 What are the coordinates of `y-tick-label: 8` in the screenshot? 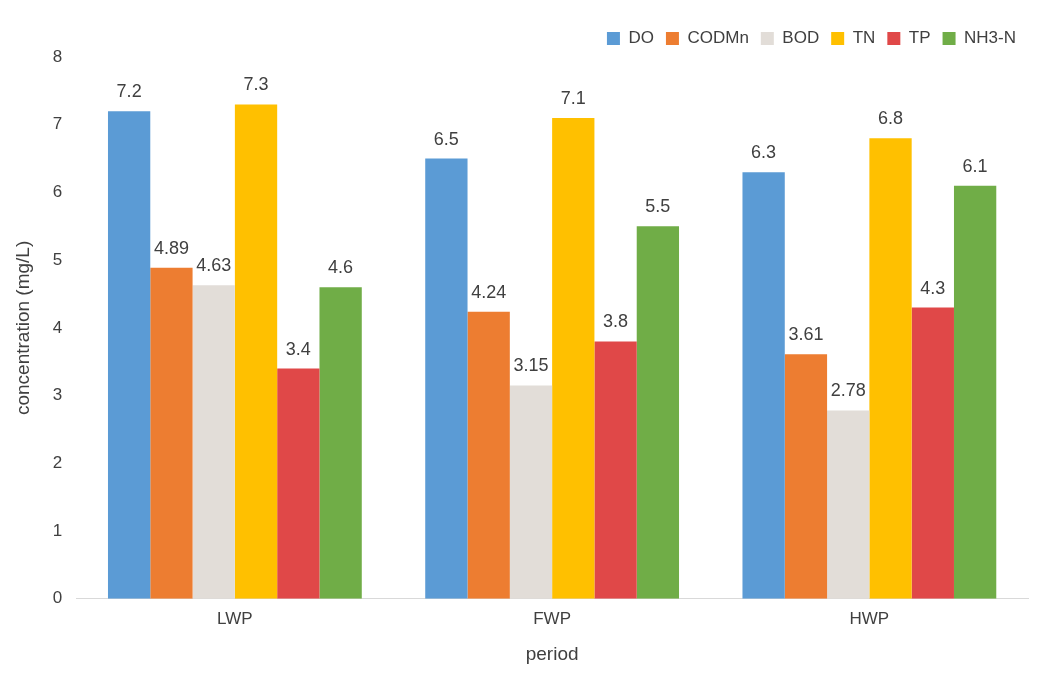 It's located at (57, 56).